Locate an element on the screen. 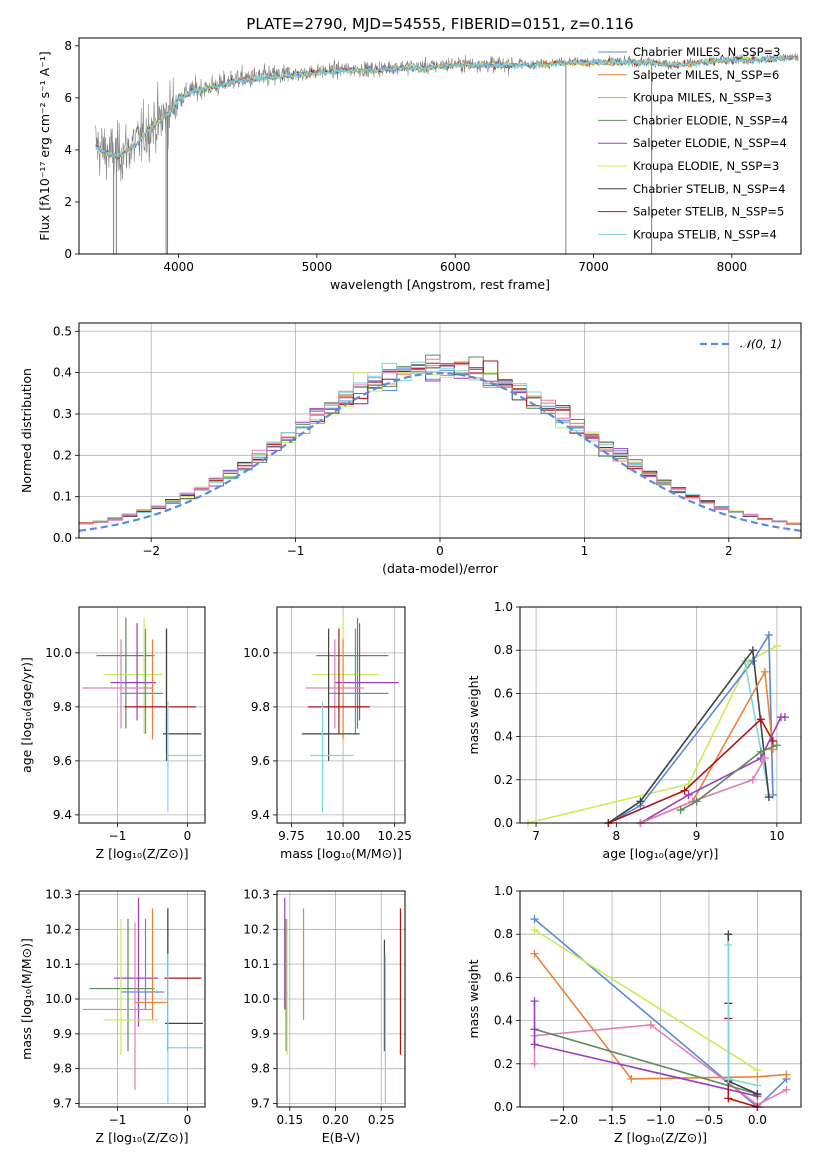  x-tick-label: 10.00 is located at coordinates (343, 836).